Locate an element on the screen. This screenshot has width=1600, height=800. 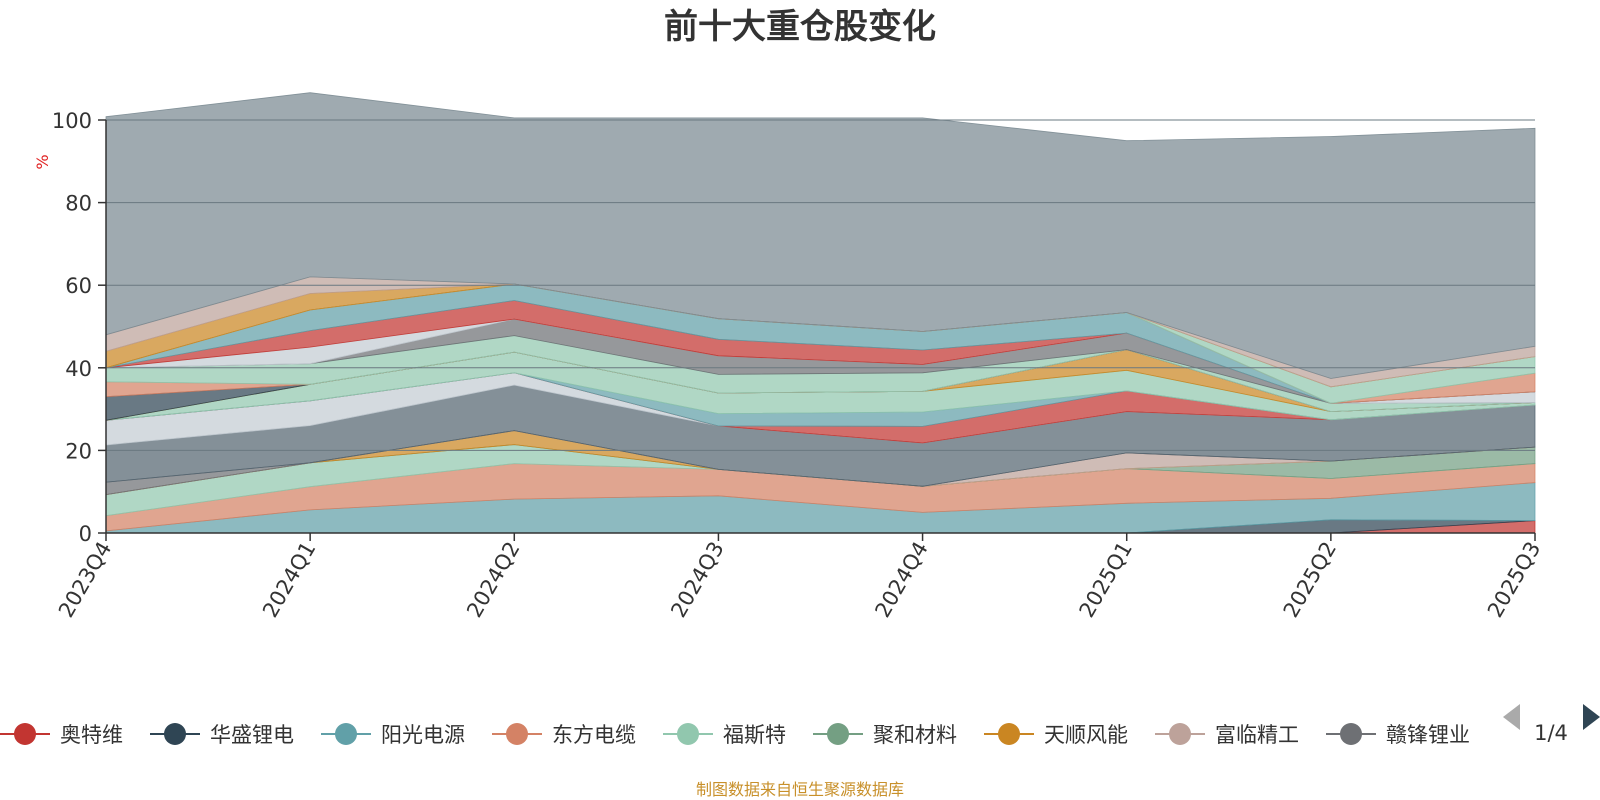
legend-item-福斯特: 福斯特 is located at coordinates (724, 735).